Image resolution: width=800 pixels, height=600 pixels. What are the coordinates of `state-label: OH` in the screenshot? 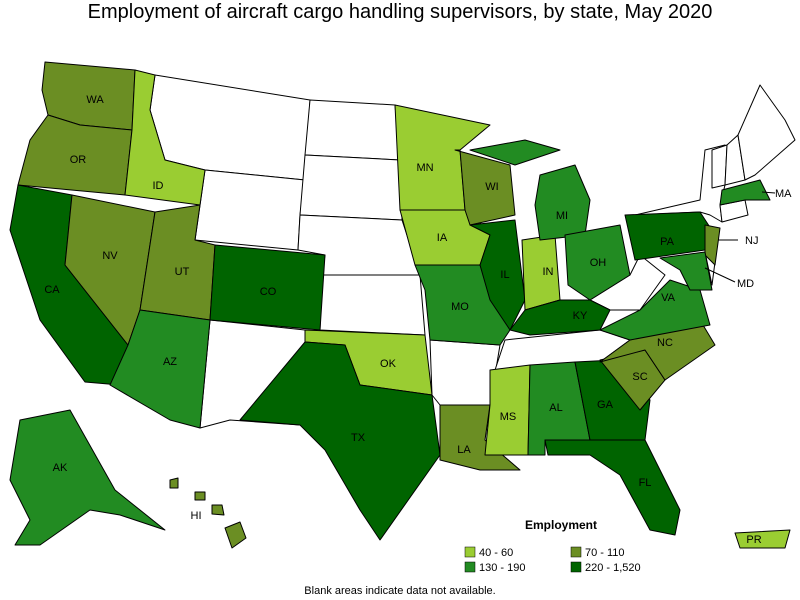 It's located at (598, 263).